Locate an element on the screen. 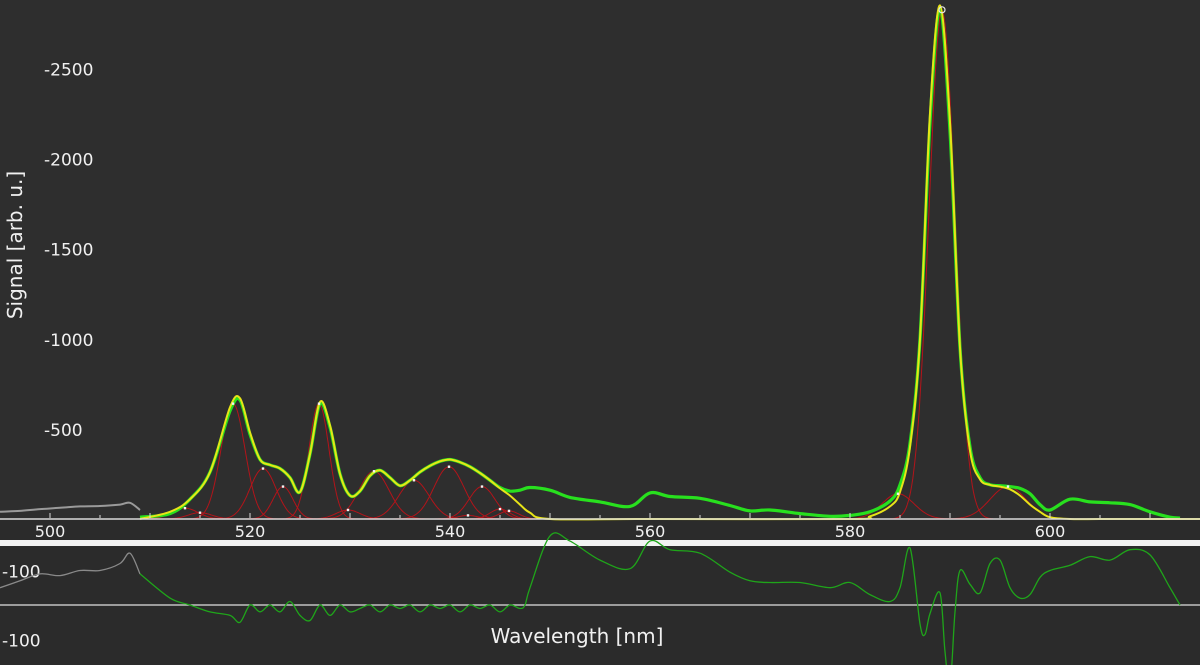 The image size is (1200, 665). y-tick-label: -2500 is located at coordinates (68, 70).